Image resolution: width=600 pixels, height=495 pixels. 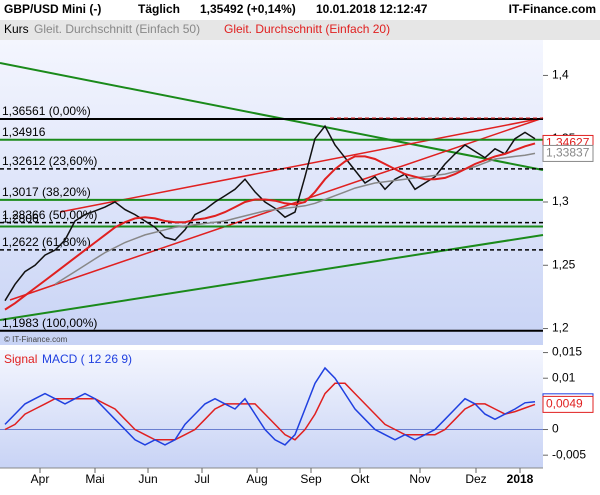 What do you see at coordinates (87, 359) in the screenshot?
I see `legend-entry: MACD ( 12 26 9)` at bounding box center [87, 359].